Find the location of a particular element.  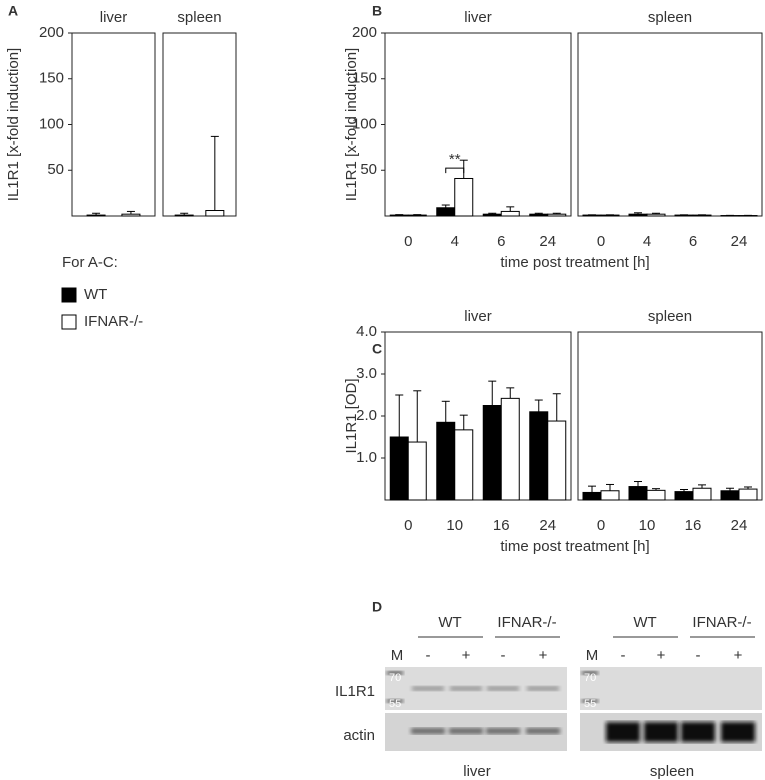

panel-label: C is located at coordinates (377, 349).